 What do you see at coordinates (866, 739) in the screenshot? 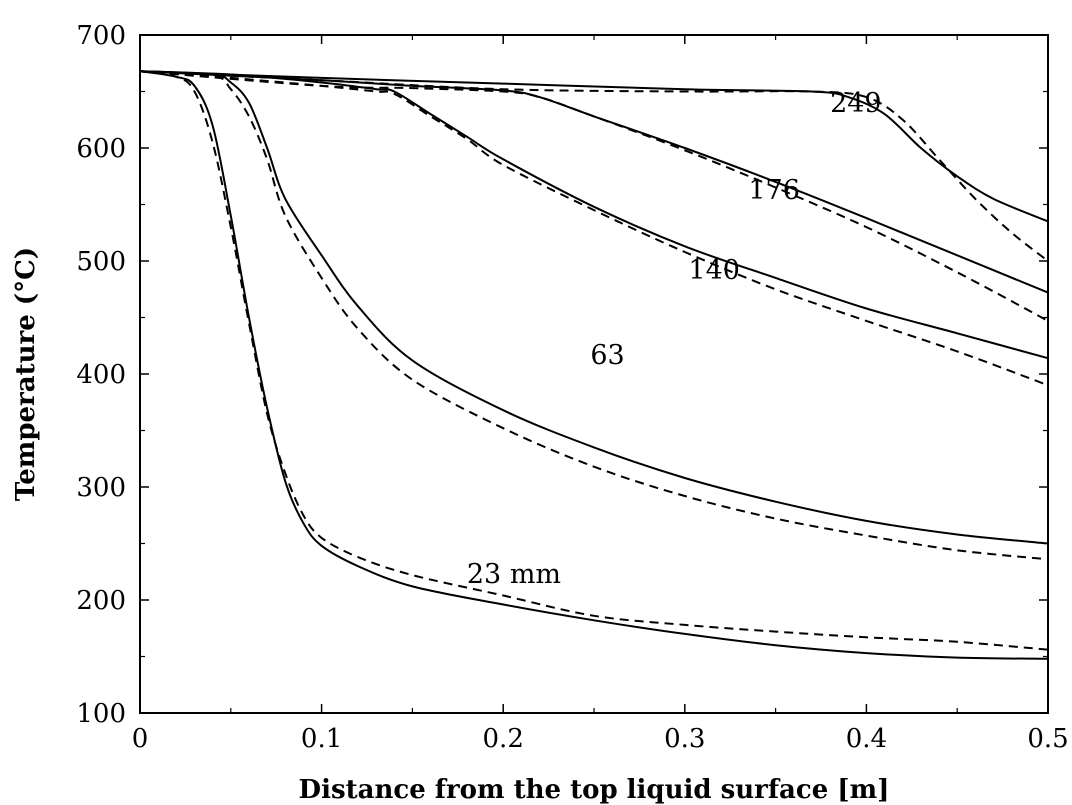
I see `x-tick-label: 0.4` at bounding box center [866, 739].